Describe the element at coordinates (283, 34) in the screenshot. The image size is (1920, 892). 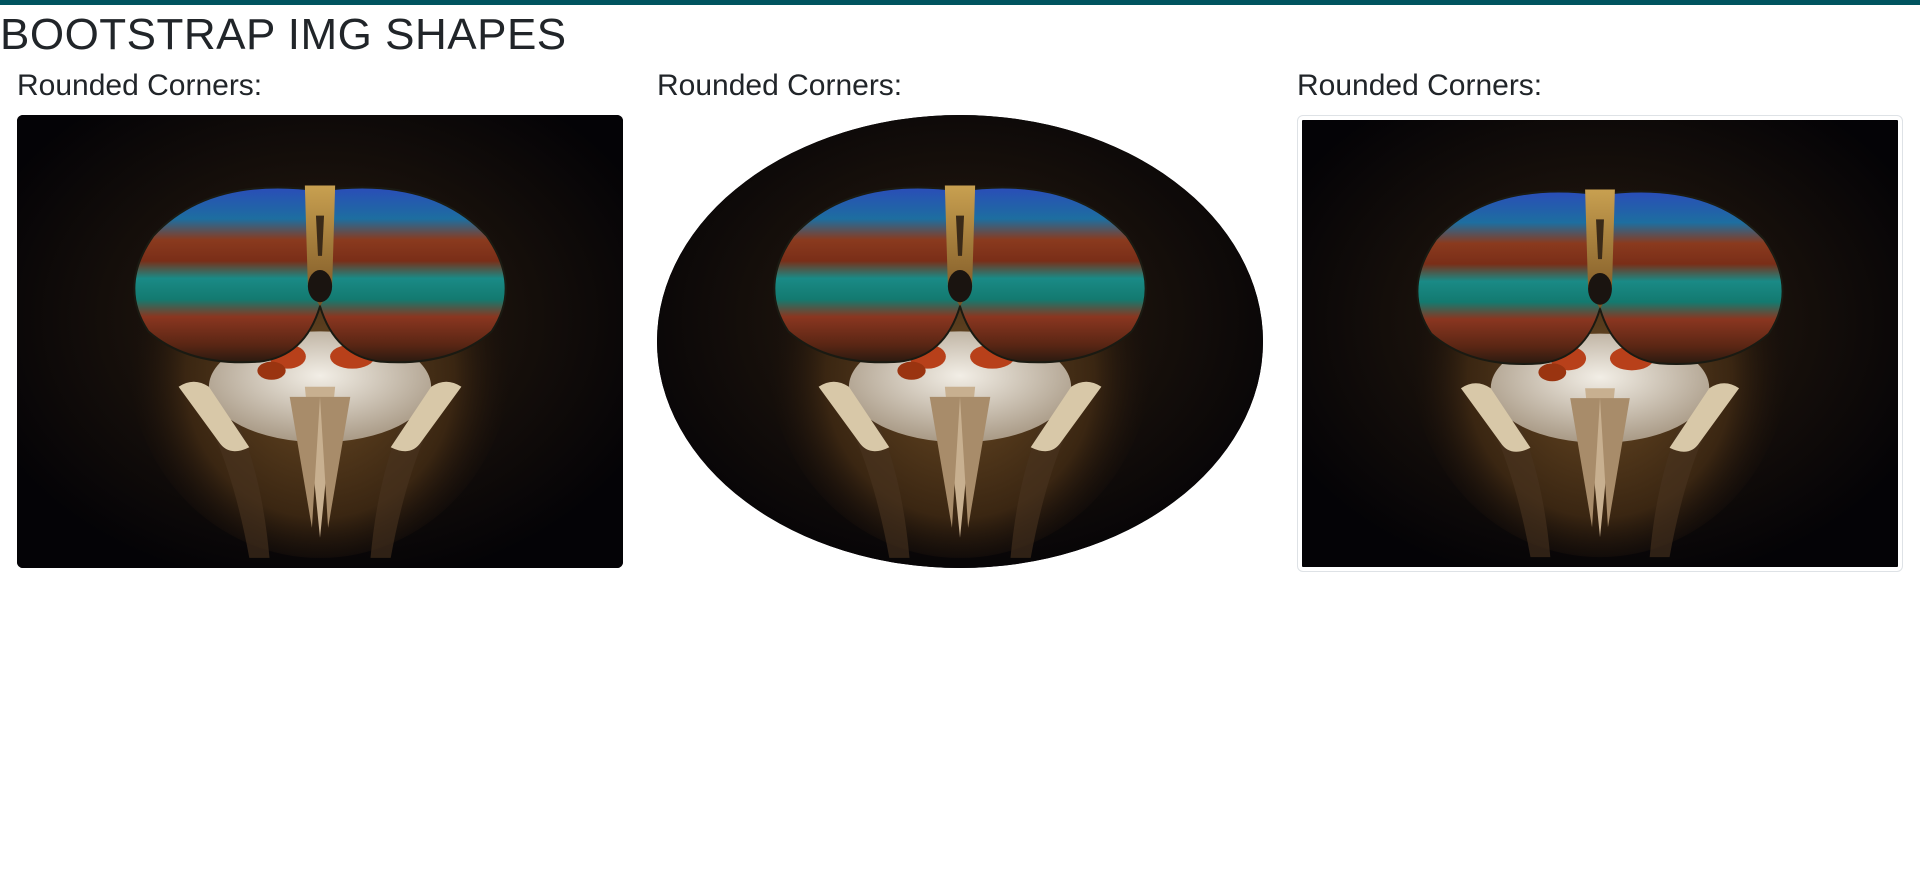
I see `page-title: BOOTSTRAP IMG SHAPES` at that location.